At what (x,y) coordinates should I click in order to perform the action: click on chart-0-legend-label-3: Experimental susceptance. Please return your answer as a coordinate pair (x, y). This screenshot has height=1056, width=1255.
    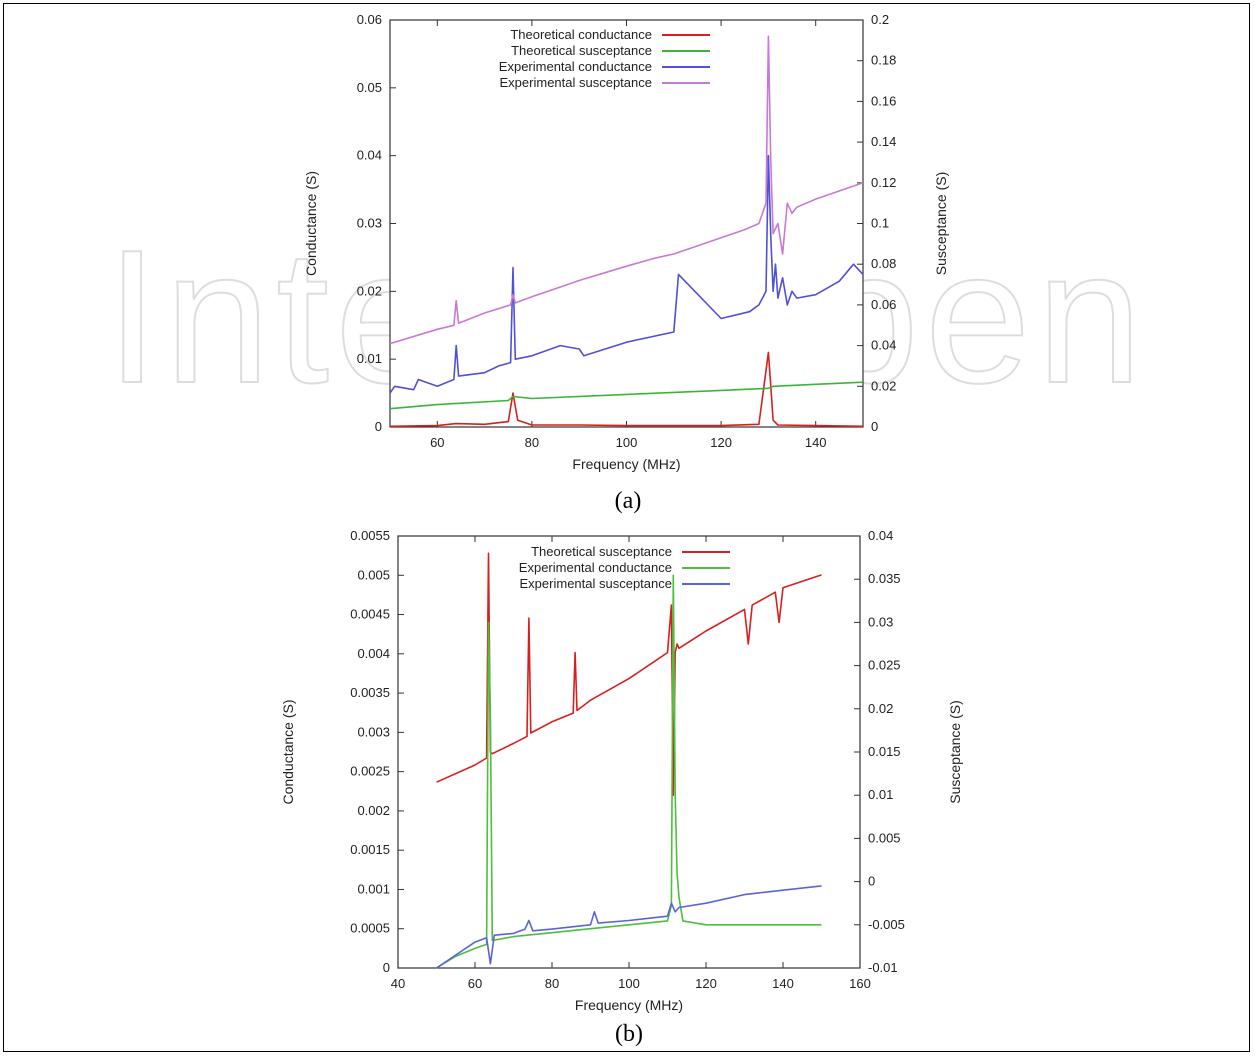
    Looking at the image, I should click on (576, 82).